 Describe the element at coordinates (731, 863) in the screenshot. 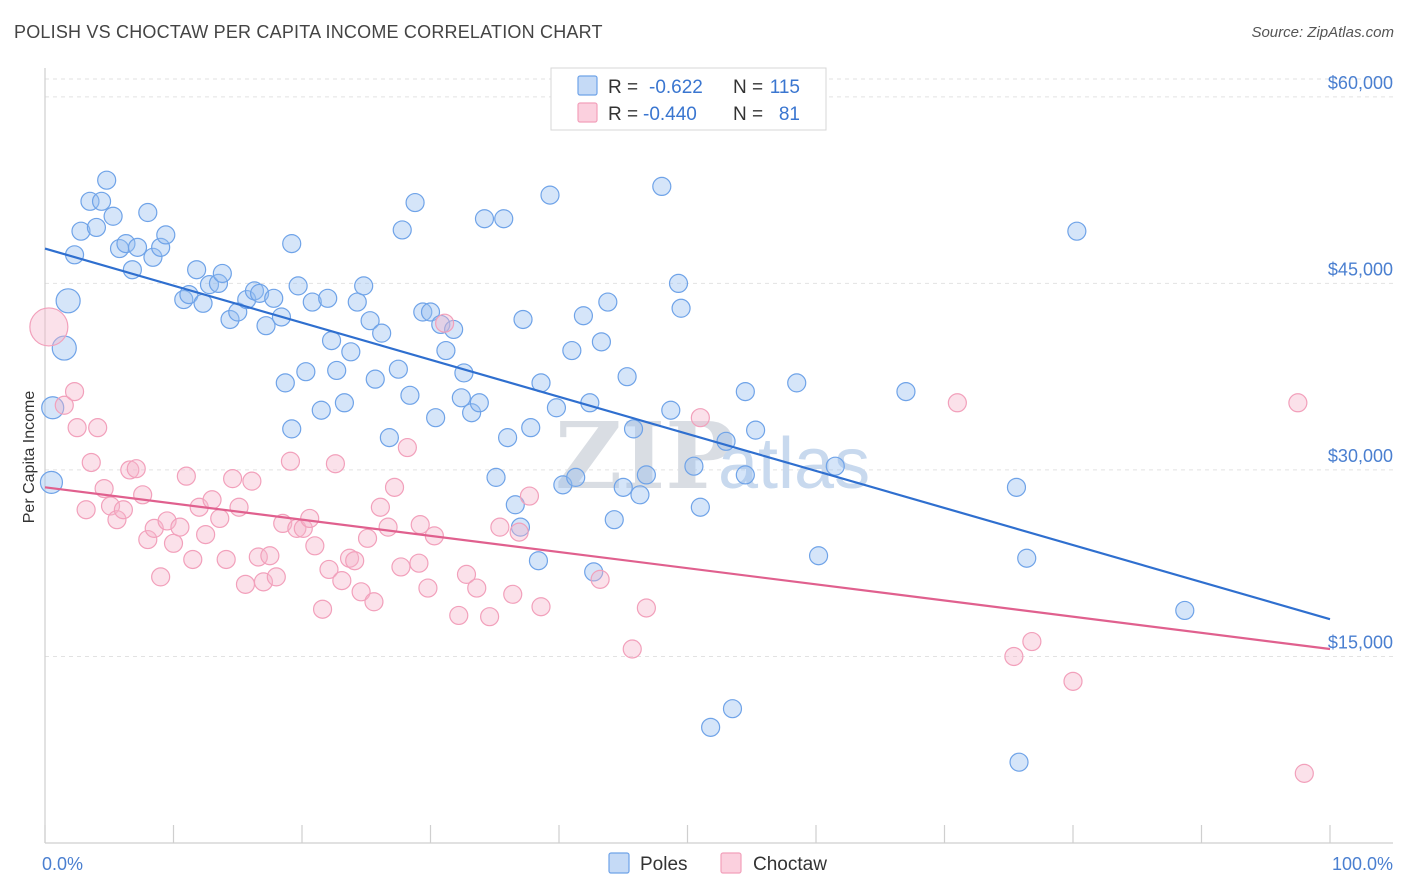

I see `bottom-legend-swatch-choctaw` at that location.